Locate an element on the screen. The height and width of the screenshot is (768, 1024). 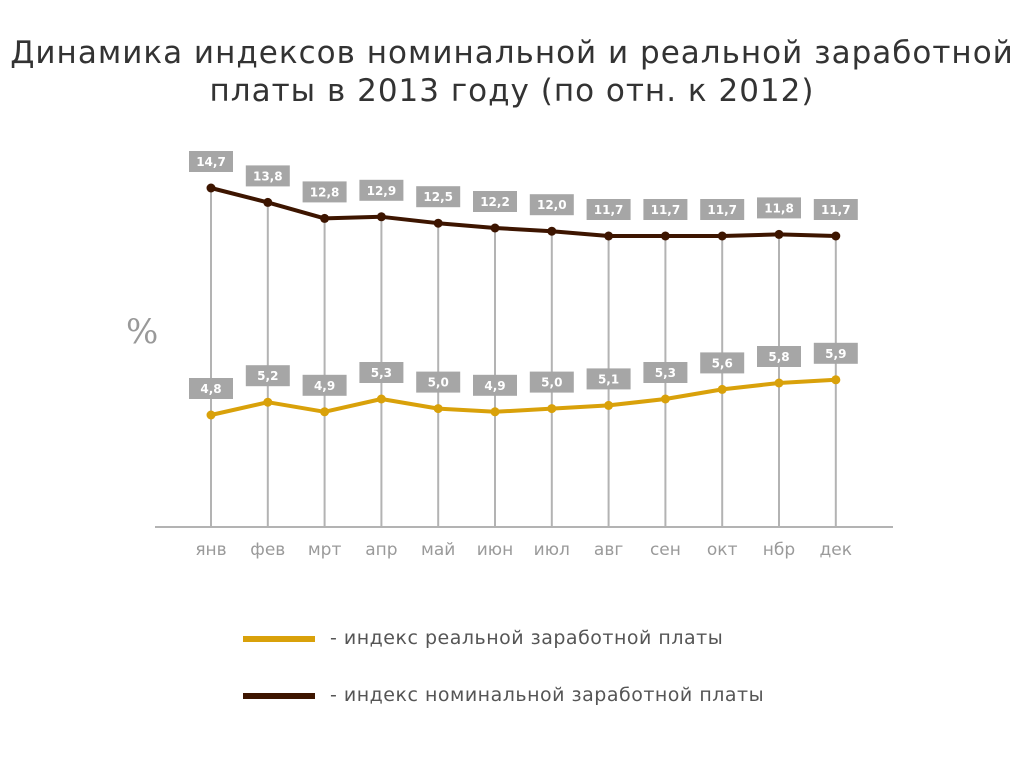
x-tick-label: фев is located at coordinates (267, 550).